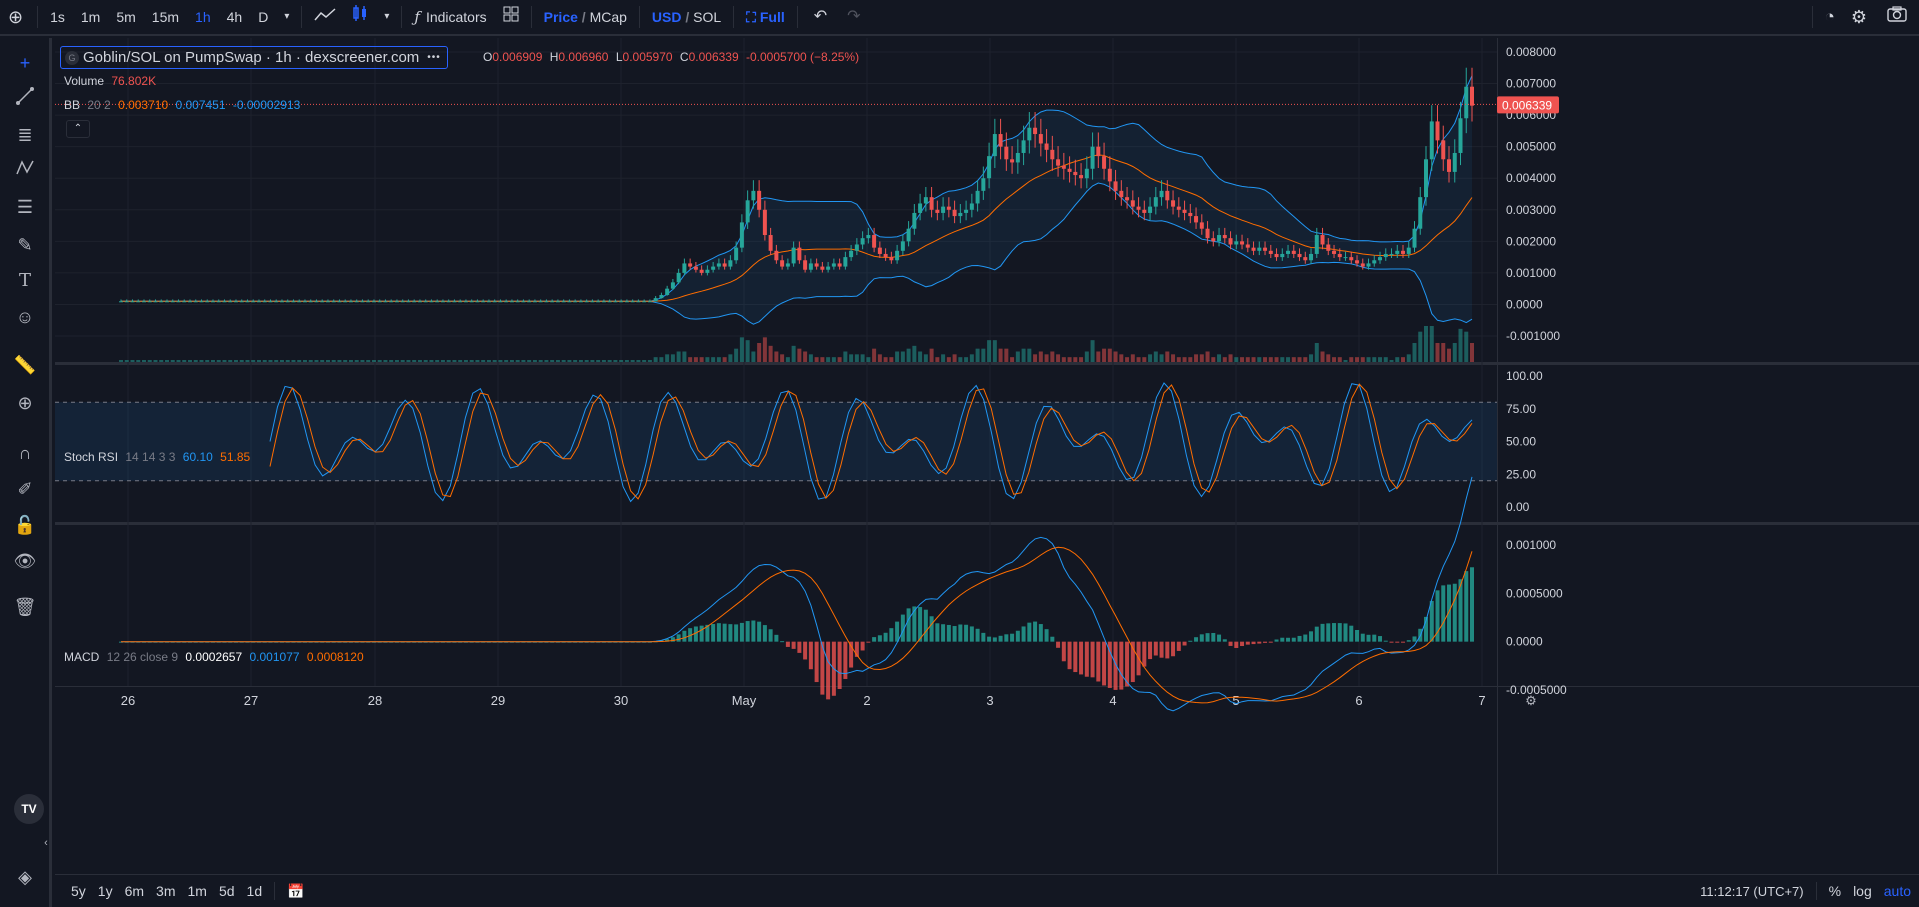  What do you see at coordinates (25, 453) in the screenshot?
I see `magnet-icon: ∩` at bounding box center [25, 453].